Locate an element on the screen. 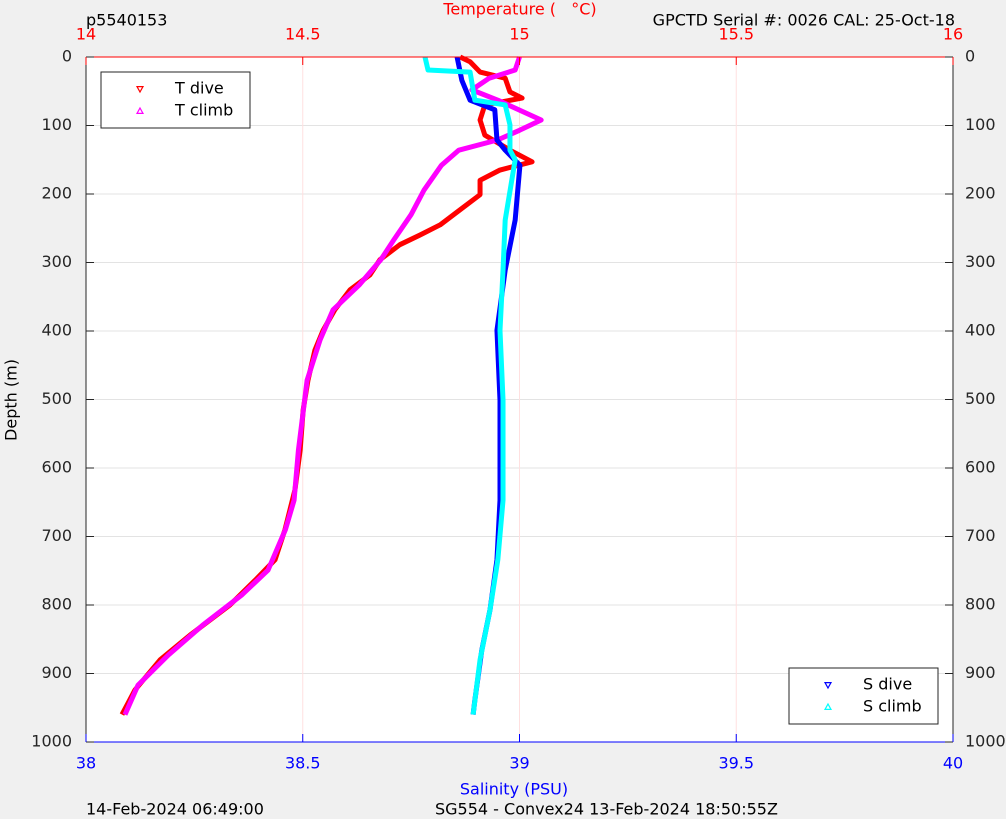 Image resolution: width=1006 pixels, height=819 pixels. x2-tick-label: 14.5 is located at coordinates (303, 34).